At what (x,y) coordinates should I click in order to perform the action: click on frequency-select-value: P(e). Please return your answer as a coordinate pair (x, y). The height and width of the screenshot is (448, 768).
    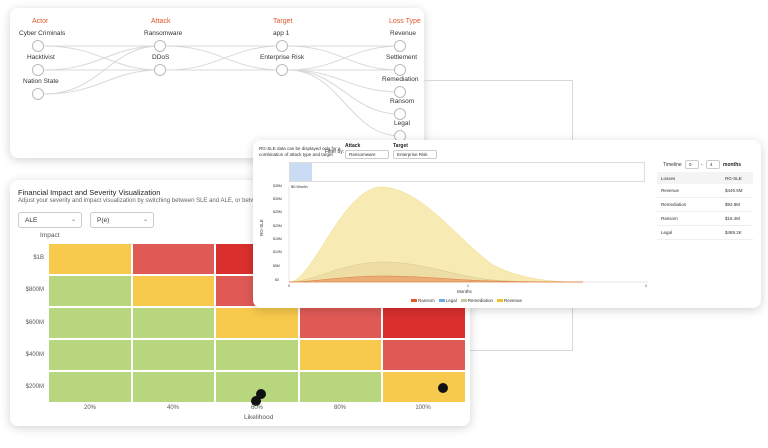
    Looking at the image, I should click on (103, 220).